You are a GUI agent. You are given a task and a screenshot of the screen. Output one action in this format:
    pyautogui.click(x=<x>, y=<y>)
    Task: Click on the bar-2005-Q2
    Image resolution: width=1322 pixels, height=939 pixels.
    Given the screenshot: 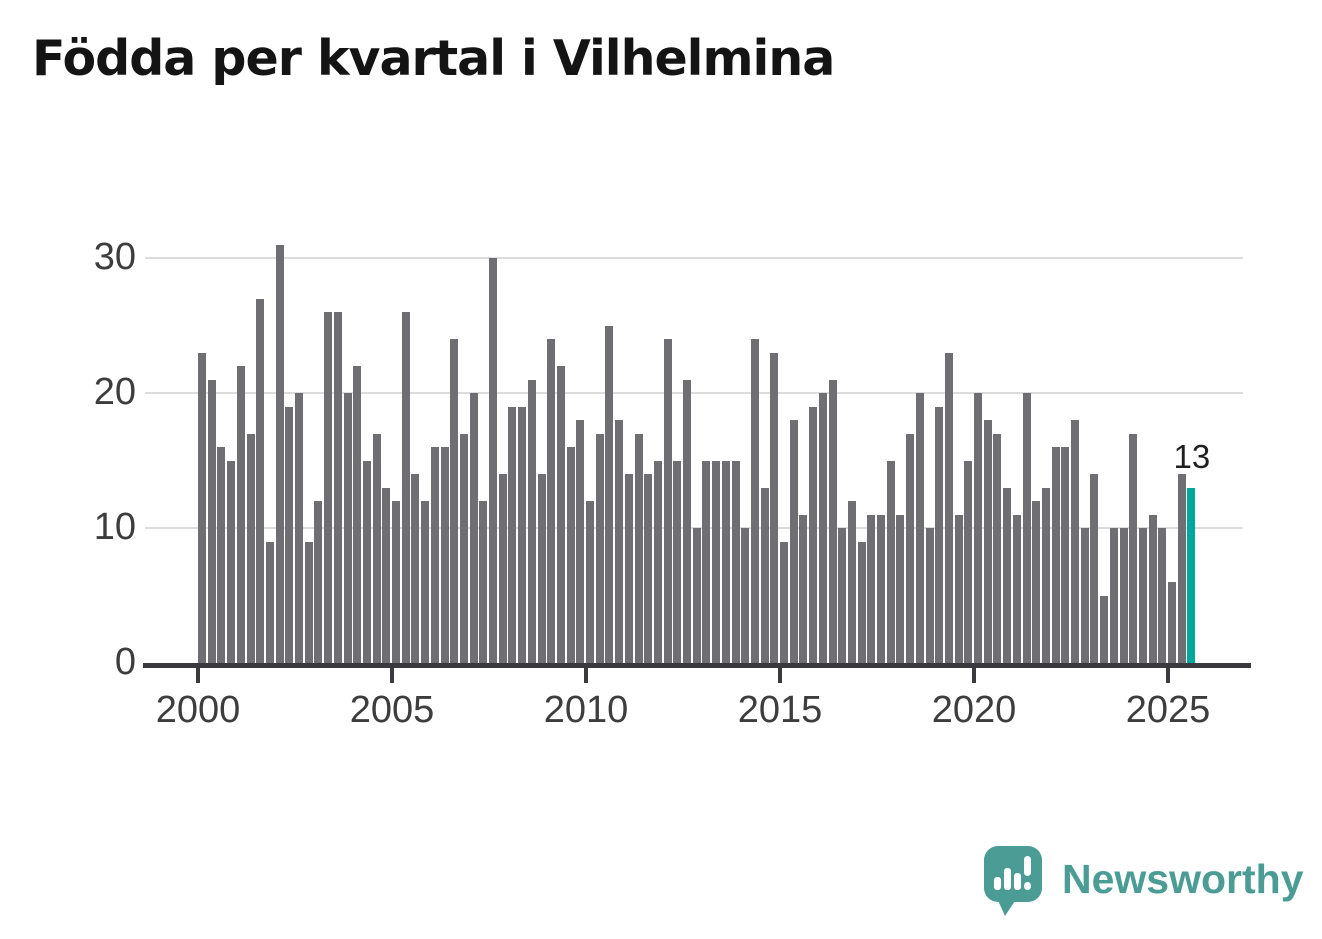 What is the action you would take?
    pyautogui.click(x=405, y=487)
    